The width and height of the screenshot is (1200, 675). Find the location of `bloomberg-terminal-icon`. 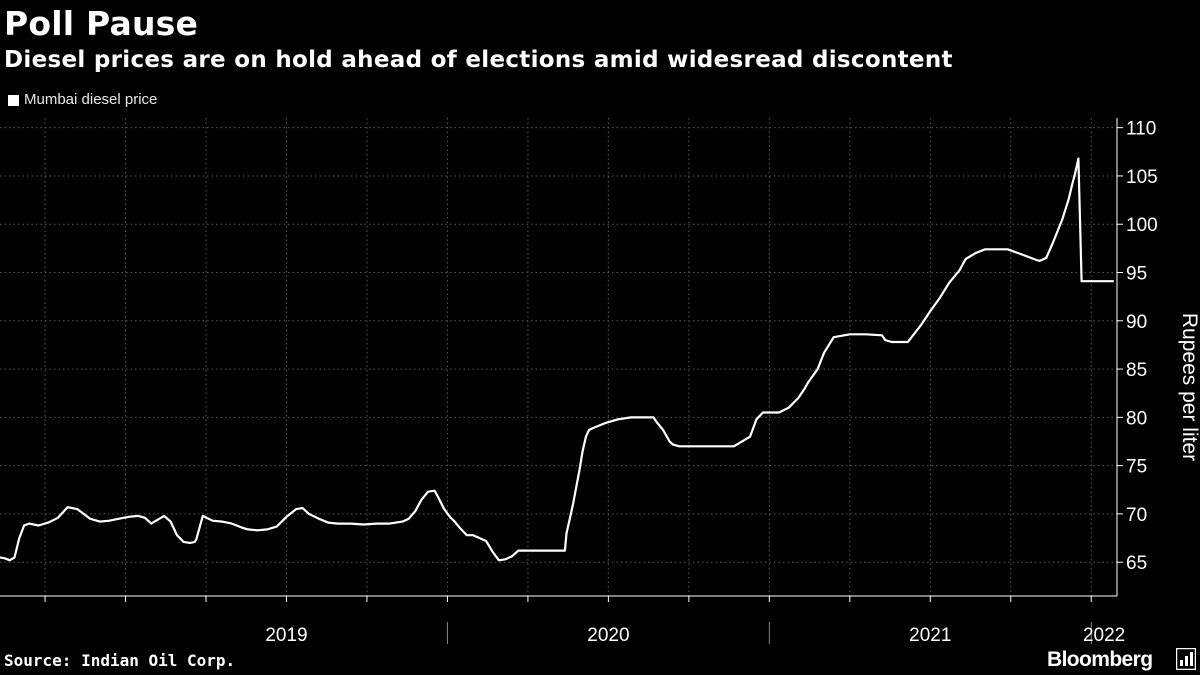

bloomberg-terminal-icon is located at coordinates (1186, 659).